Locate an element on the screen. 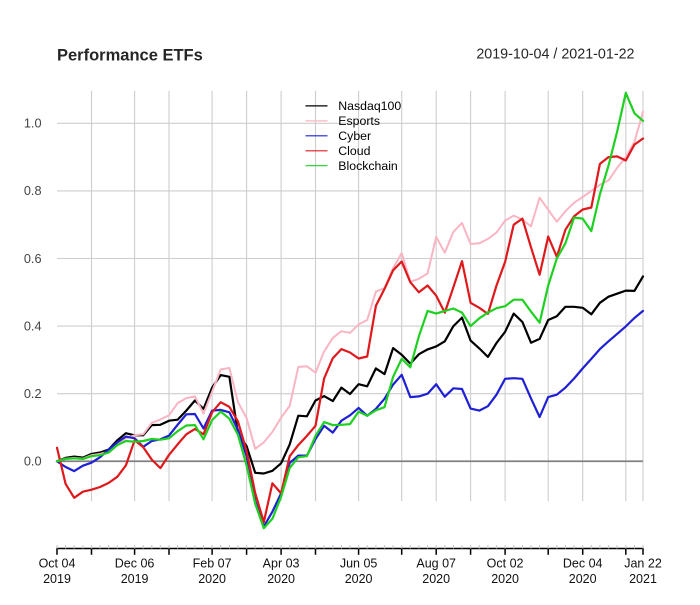  svg-text: 0.2 is located at coordinates (33, 394).